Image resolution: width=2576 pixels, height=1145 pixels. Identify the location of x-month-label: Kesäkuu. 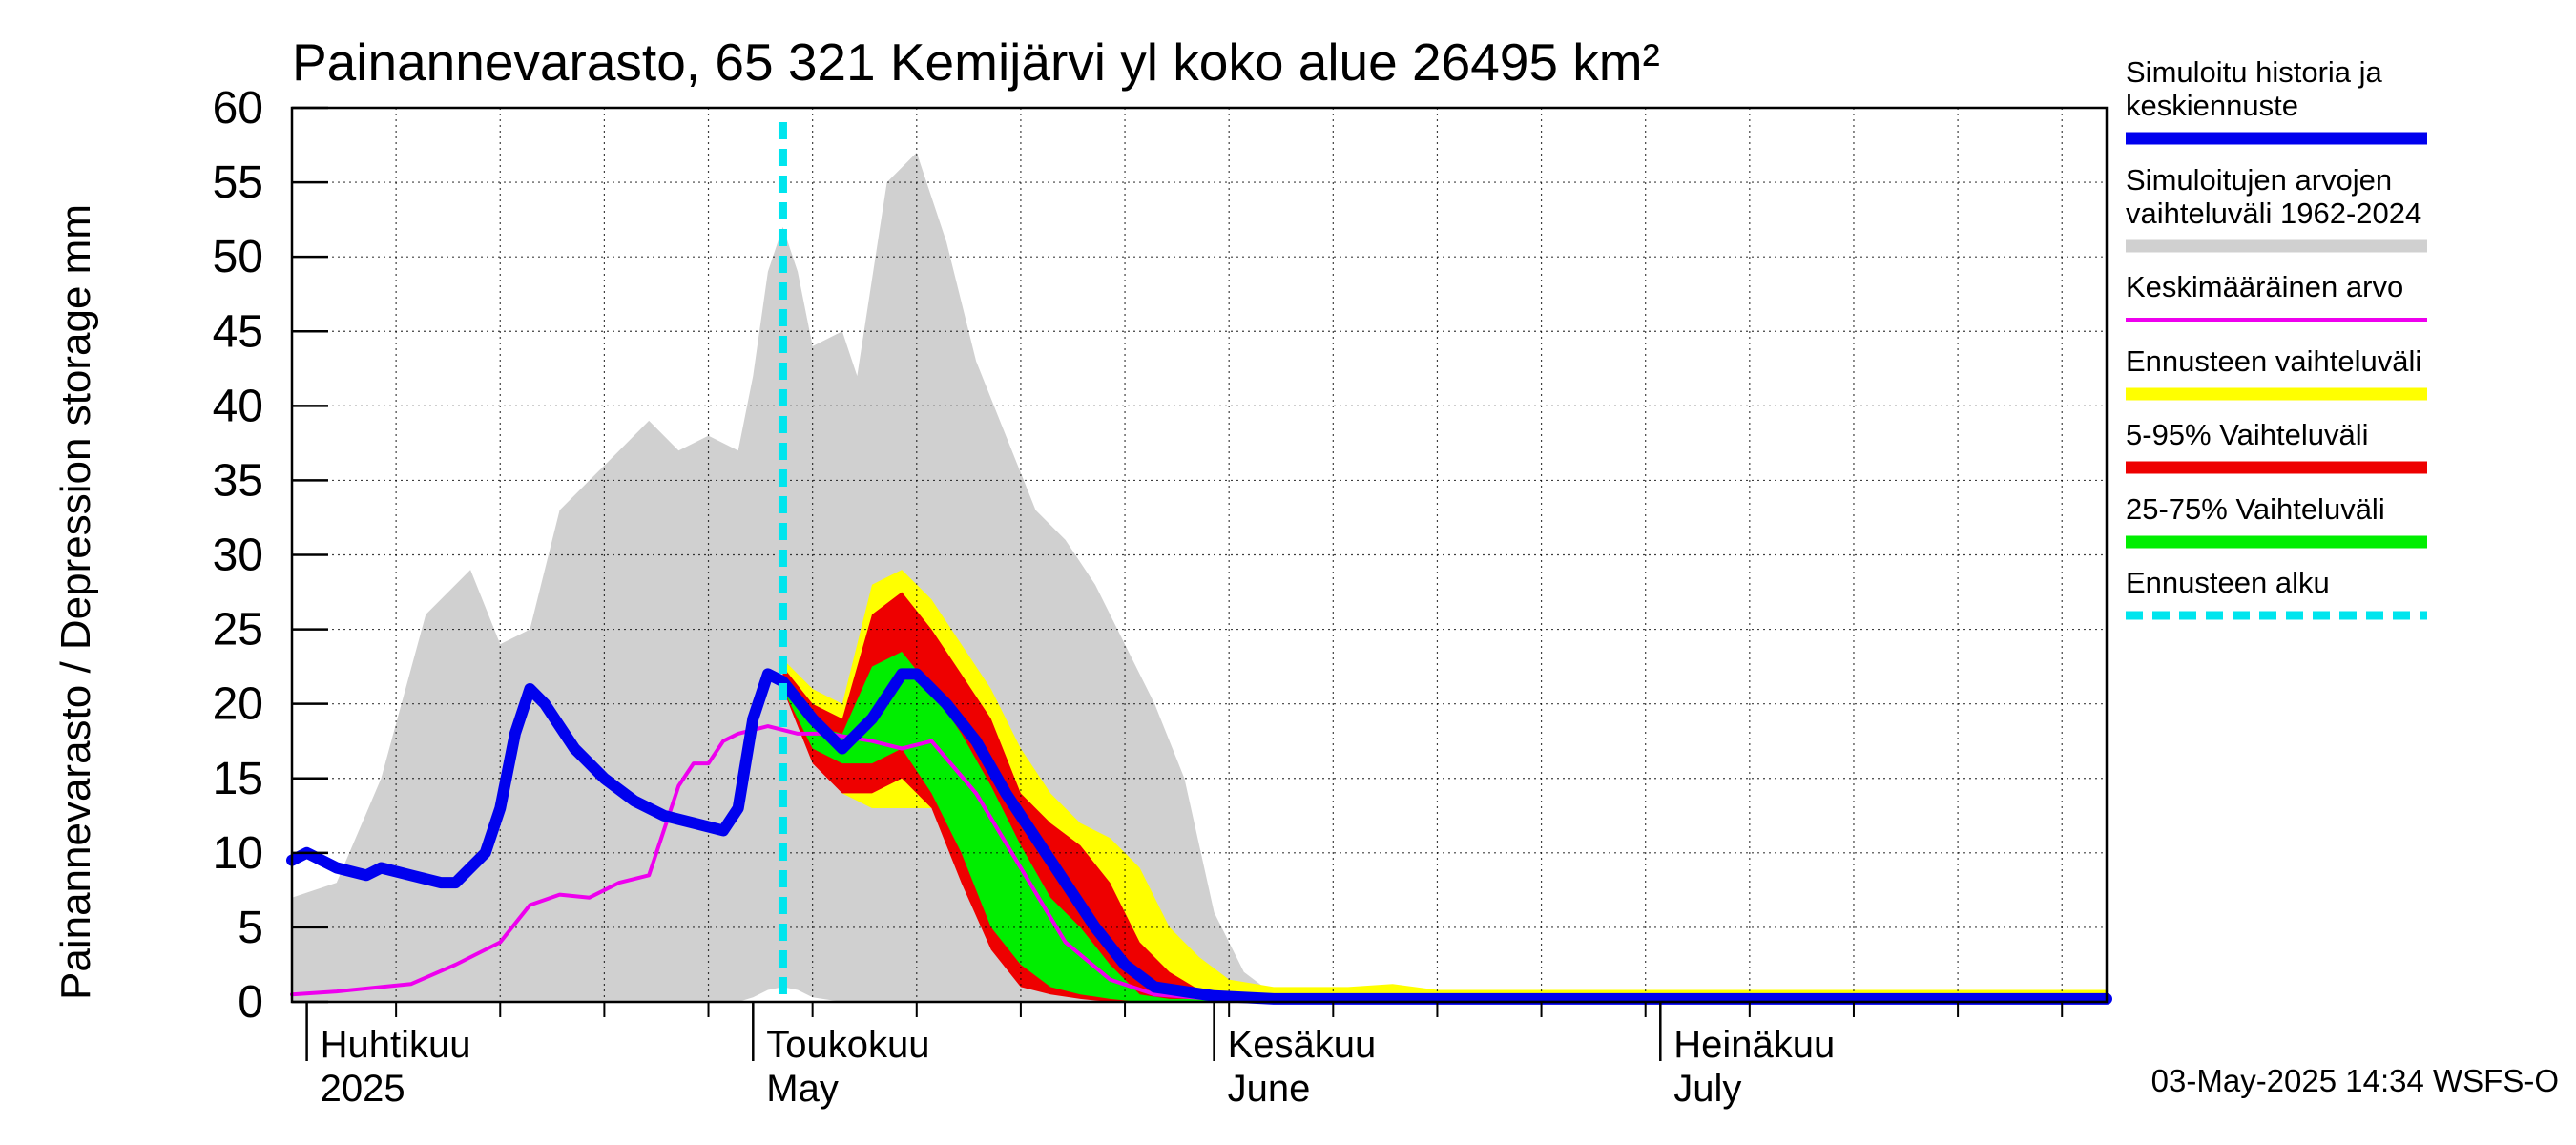
(1302, 1045).